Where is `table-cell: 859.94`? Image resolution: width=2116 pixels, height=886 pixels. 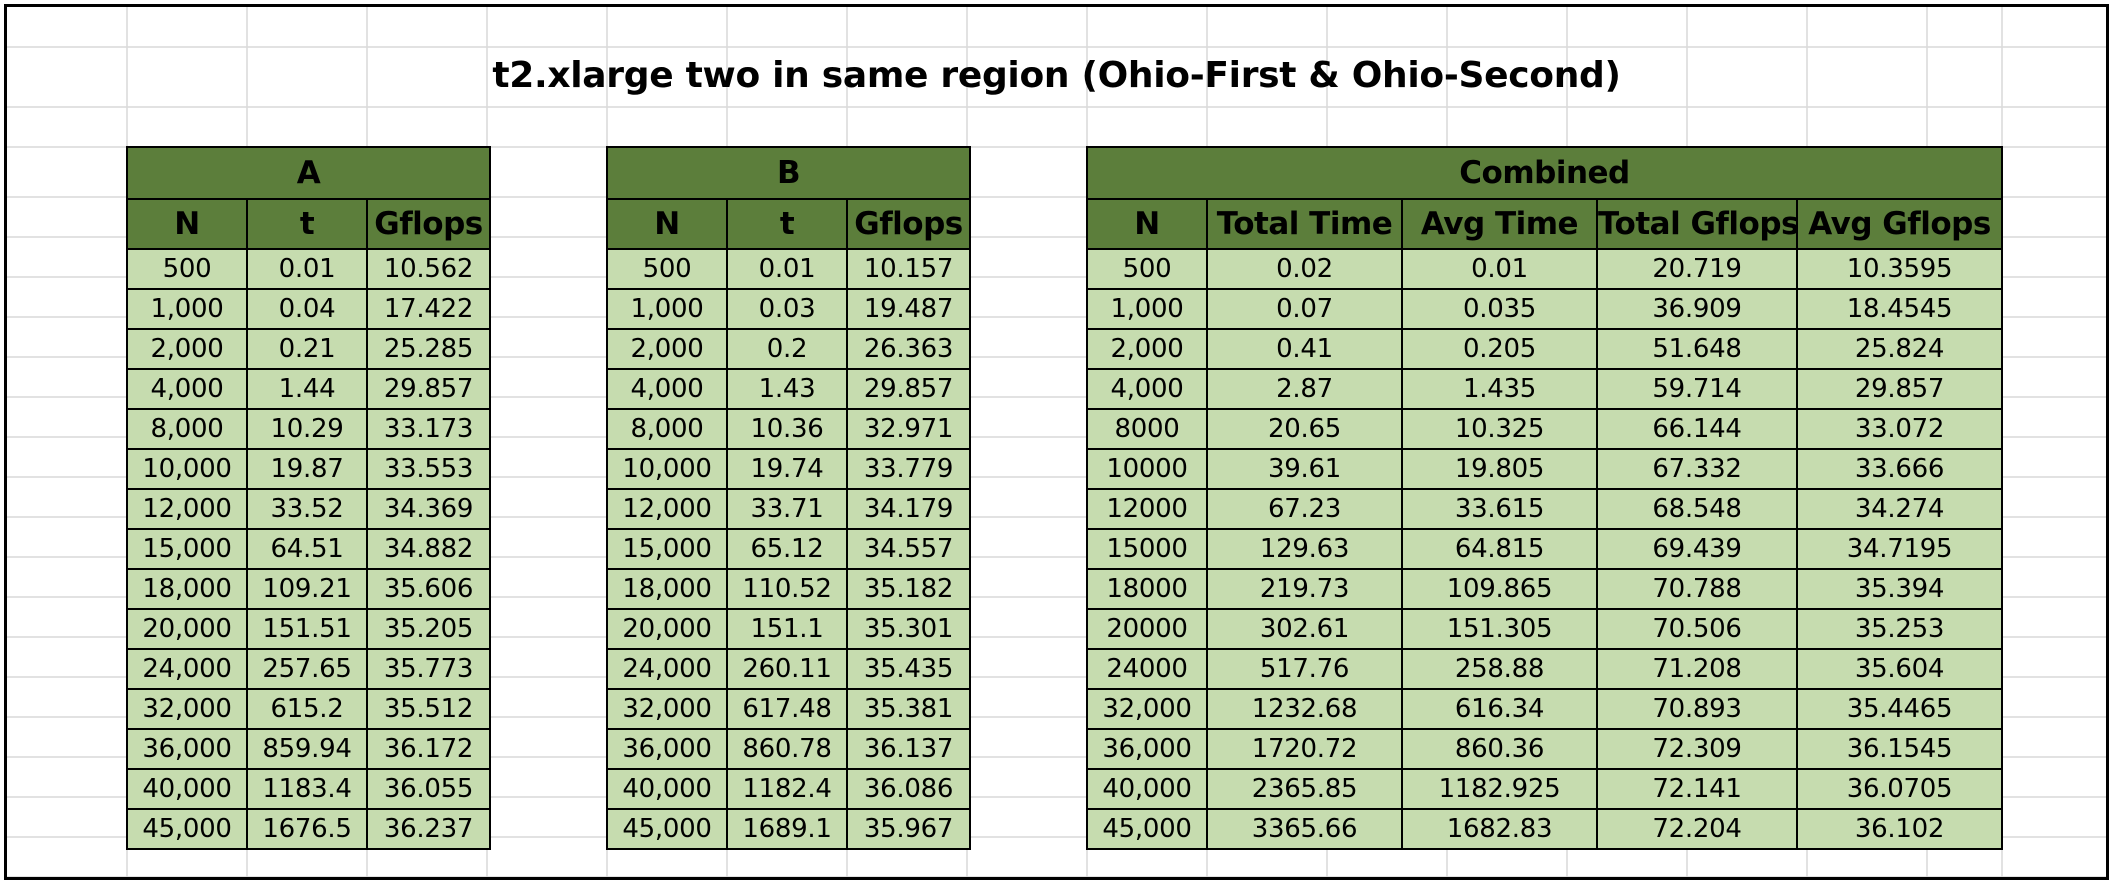
table-cell: 859.94 is located at coordinates (307, 749).